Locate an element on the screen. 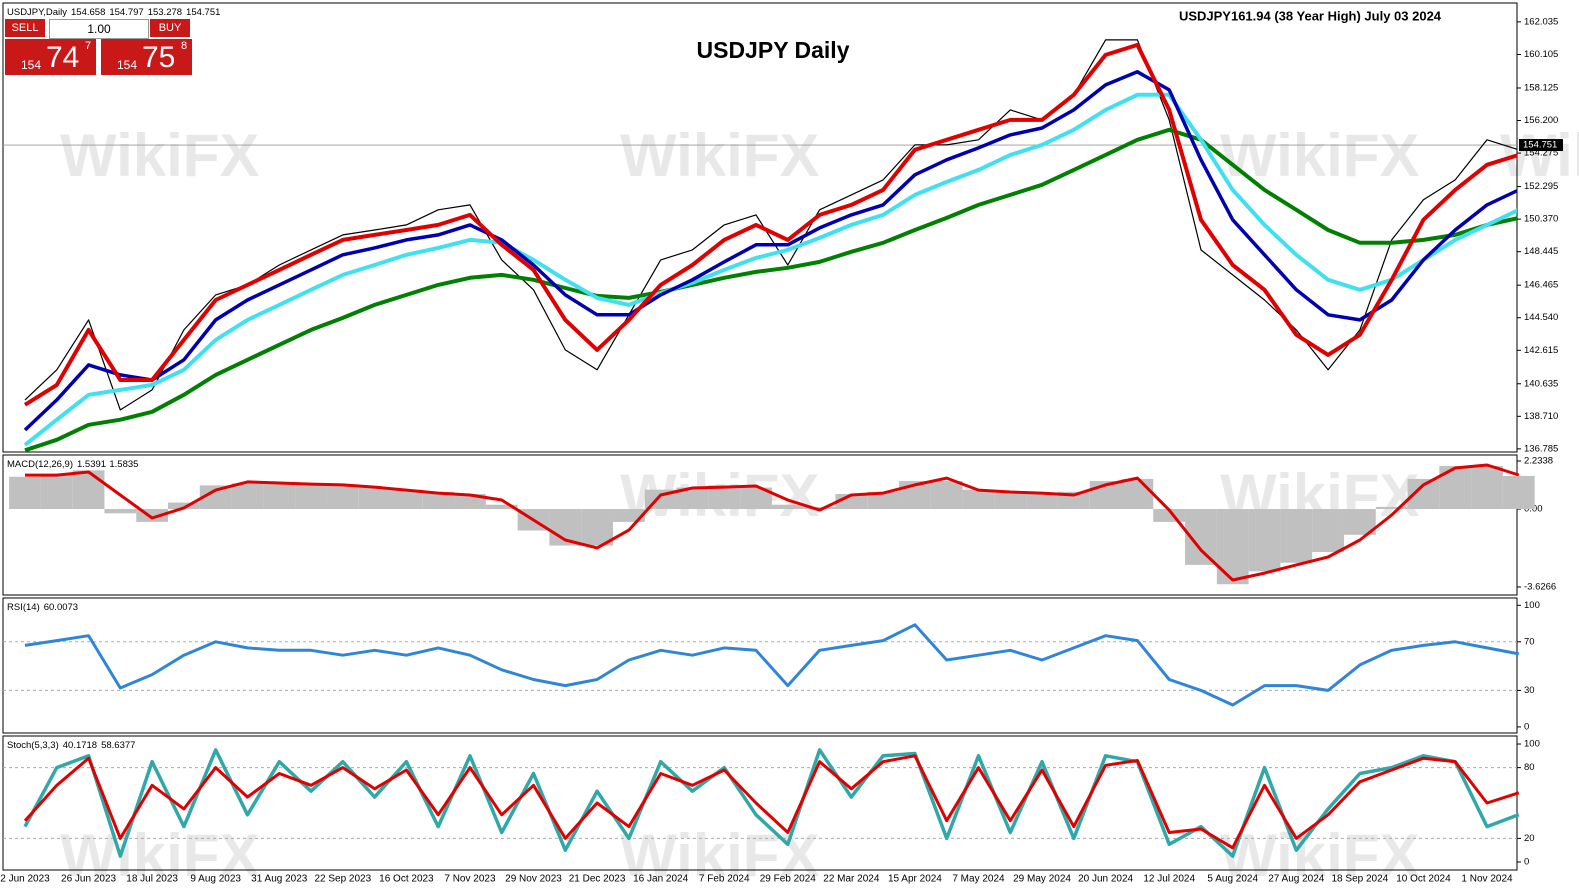  y-tick-label: 152.295 is located at coordinates (1541, 186).